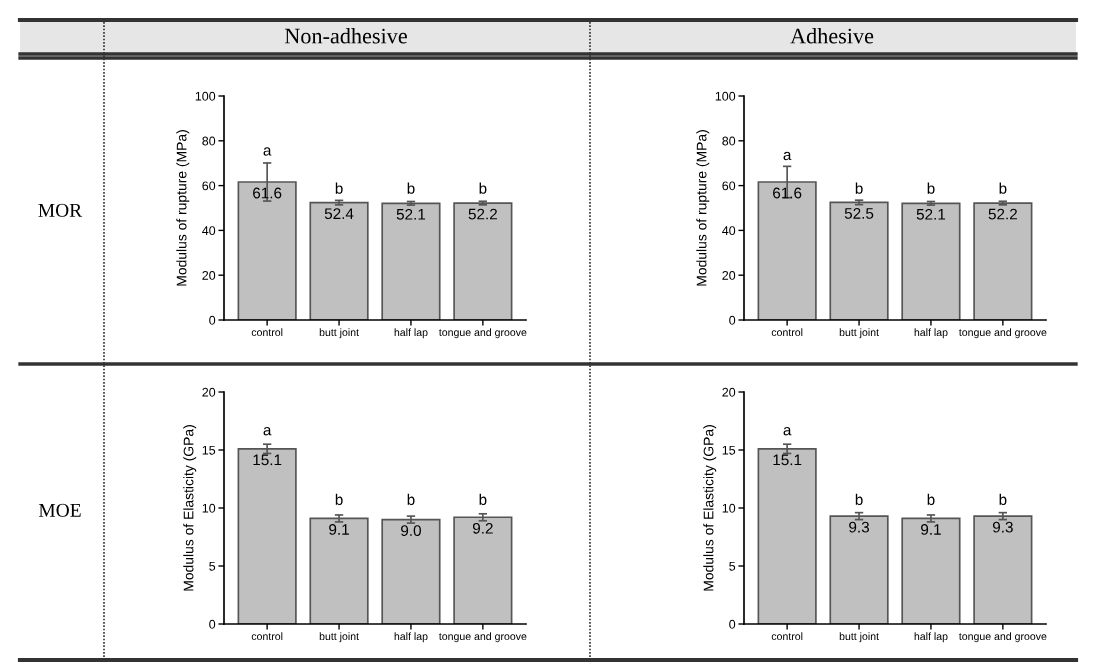  What do you see at coordinates (59, 510) in the screenshot?
I see `text: MOE` at bounding box center [59, 510].